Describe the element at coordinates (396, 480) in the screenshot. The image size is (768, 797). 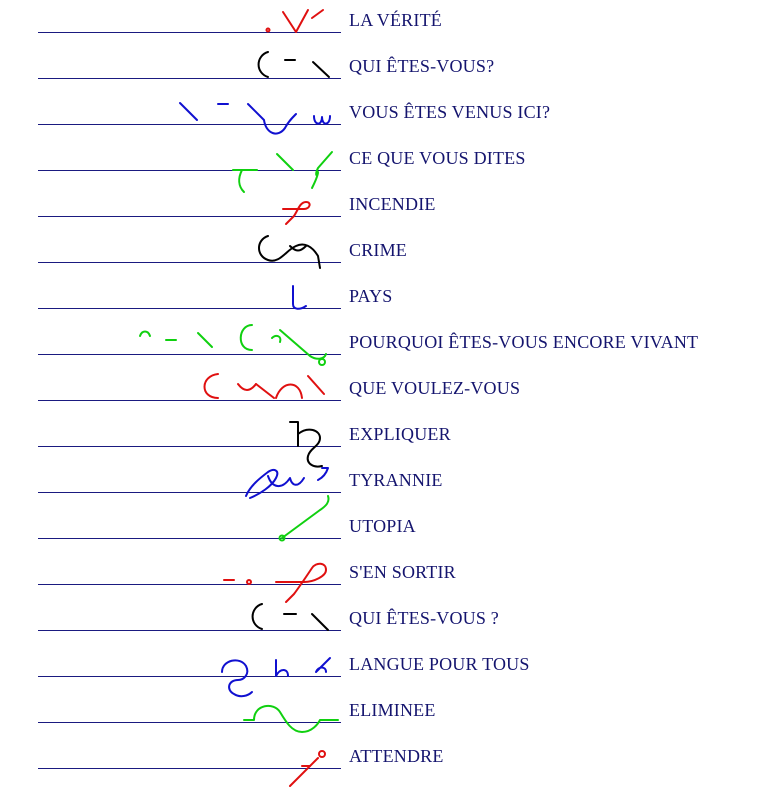
I see `entry-label: TYRANNIE` at that location.